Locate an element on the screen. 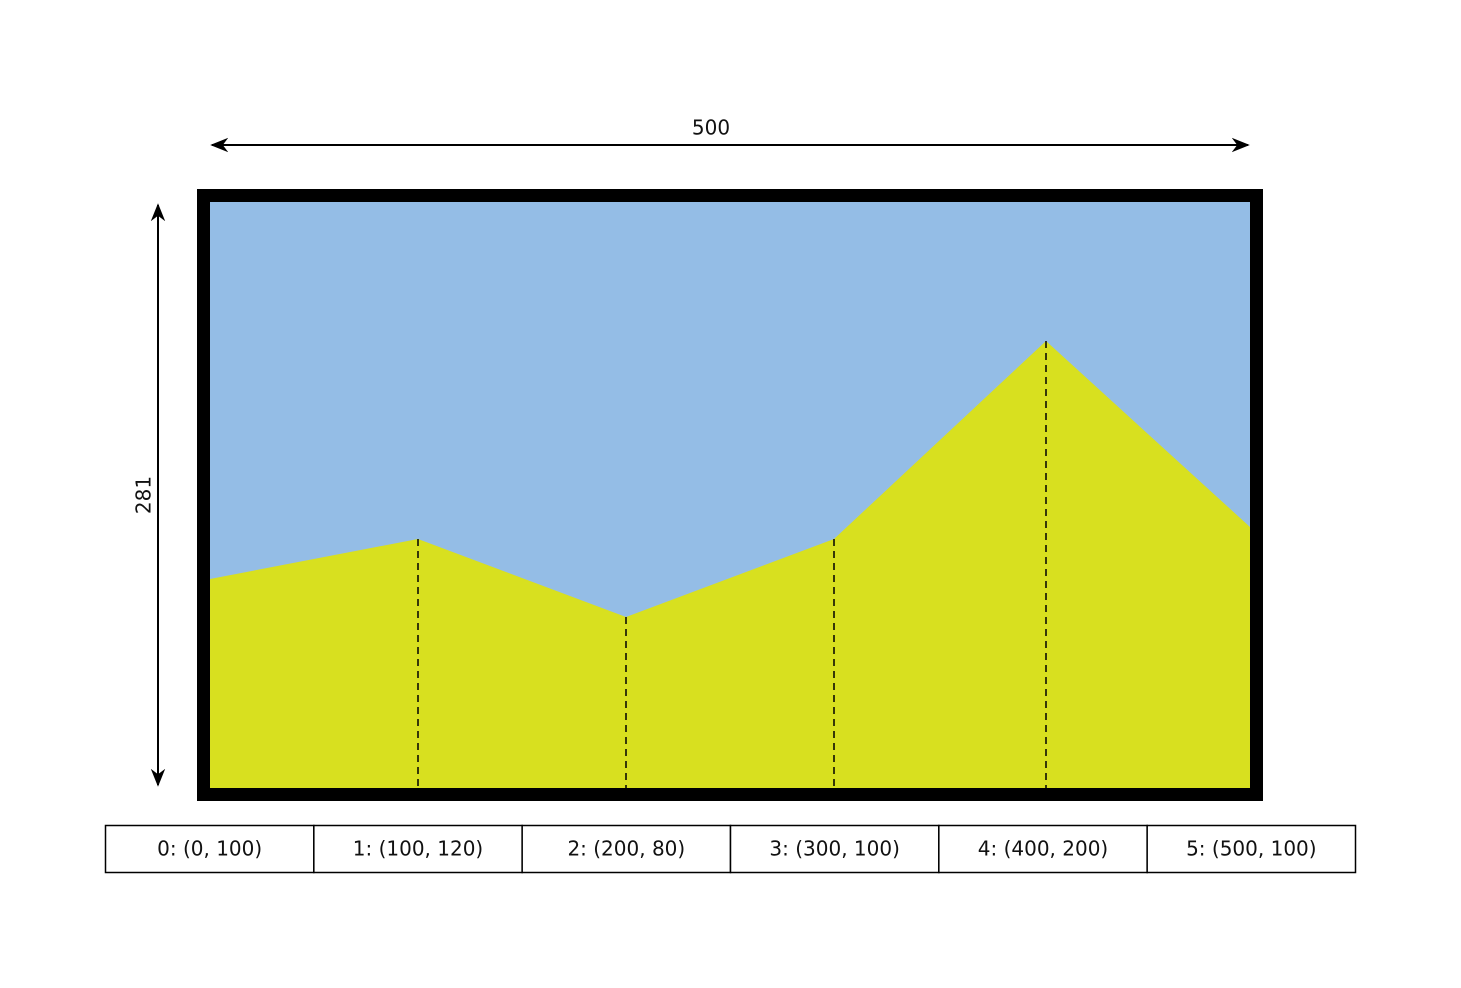  width-label: 500 is located at coordinates (711, 128).